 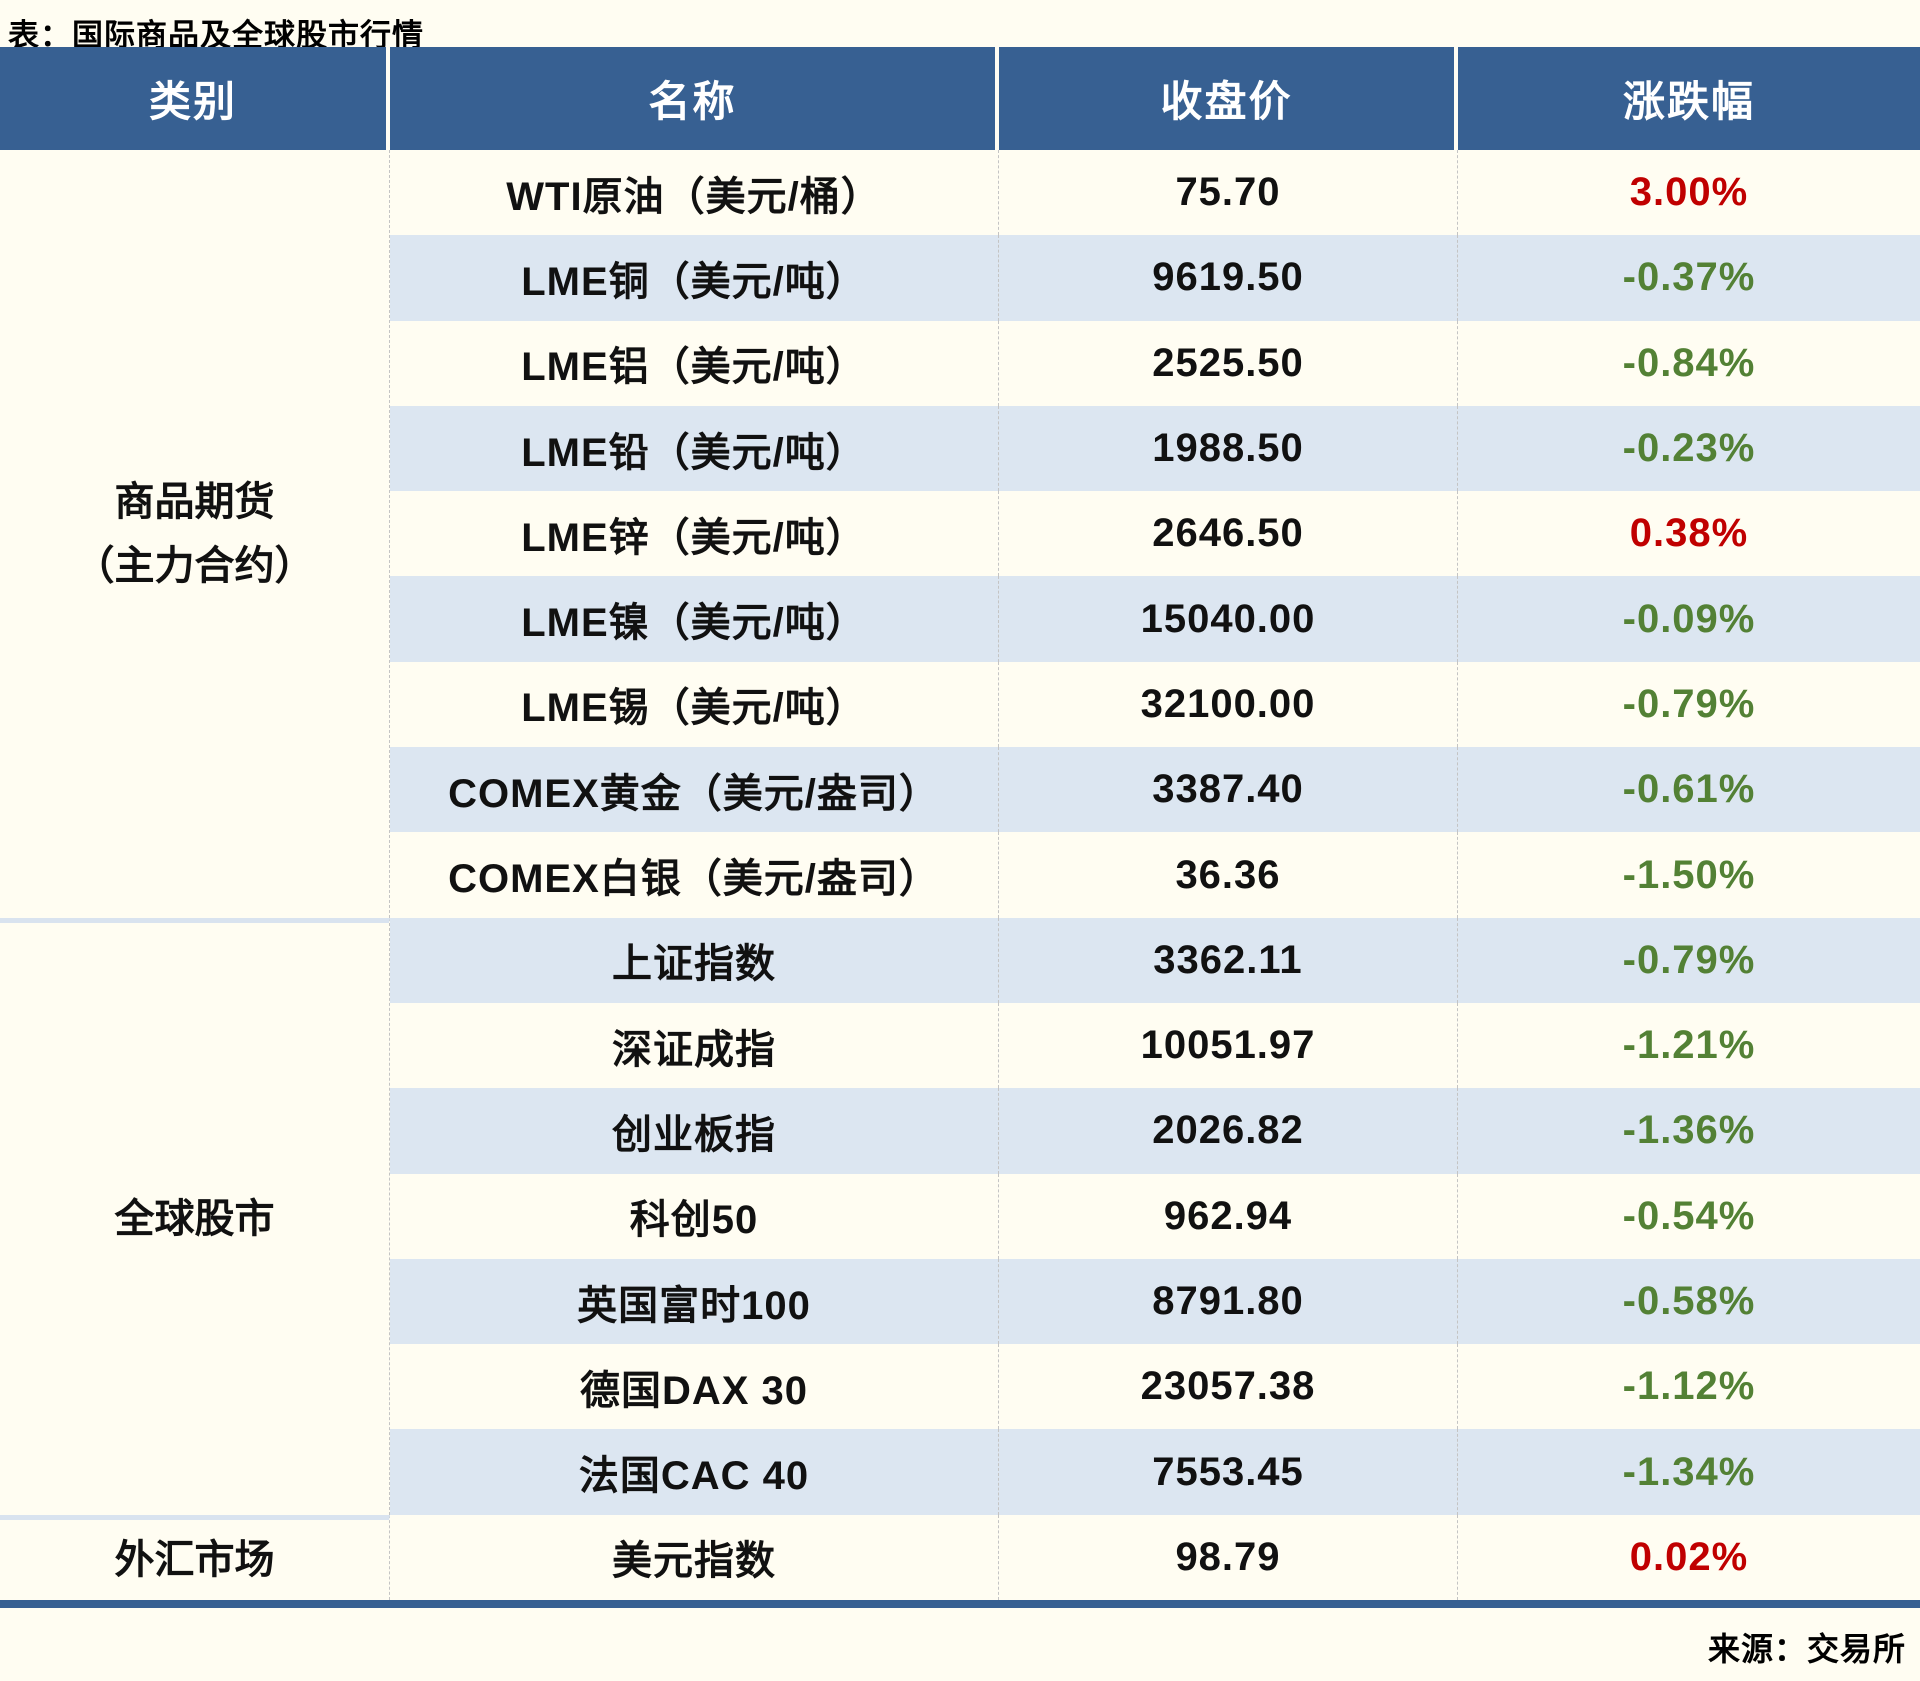 I want to click on instrument-name: 法国CAC 40, so click(x=694, y=1472).